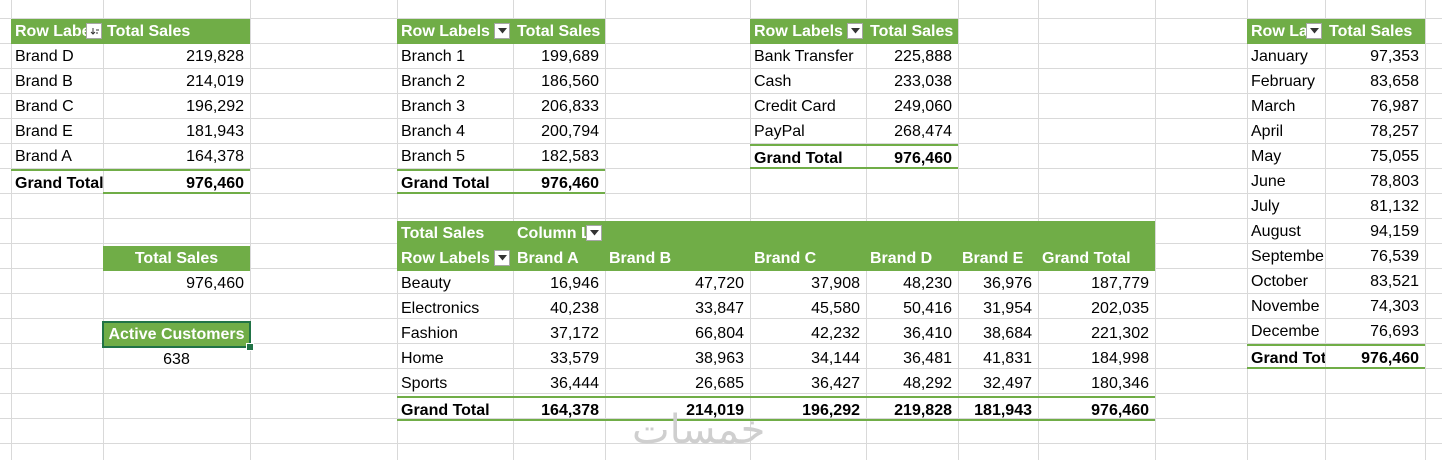 The width and height of the screenshot is (1442, 460). What do you see at coordinates (719, 283) in the screenshot?
I see `value-cell: 47,720` at bounding box center [719, 283].